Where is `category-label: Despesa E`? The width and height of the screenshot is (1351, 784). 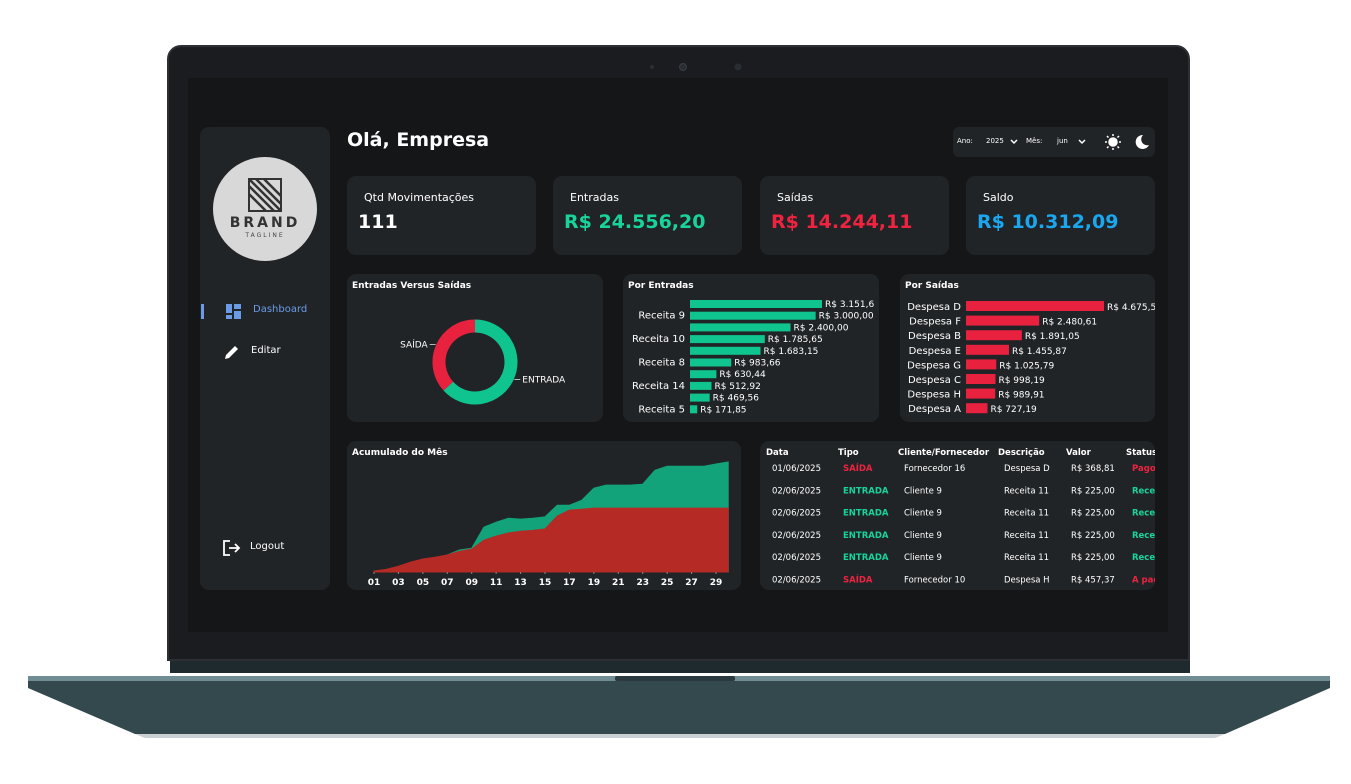
category-label: Despesa E is located at coordinates (935, 351).